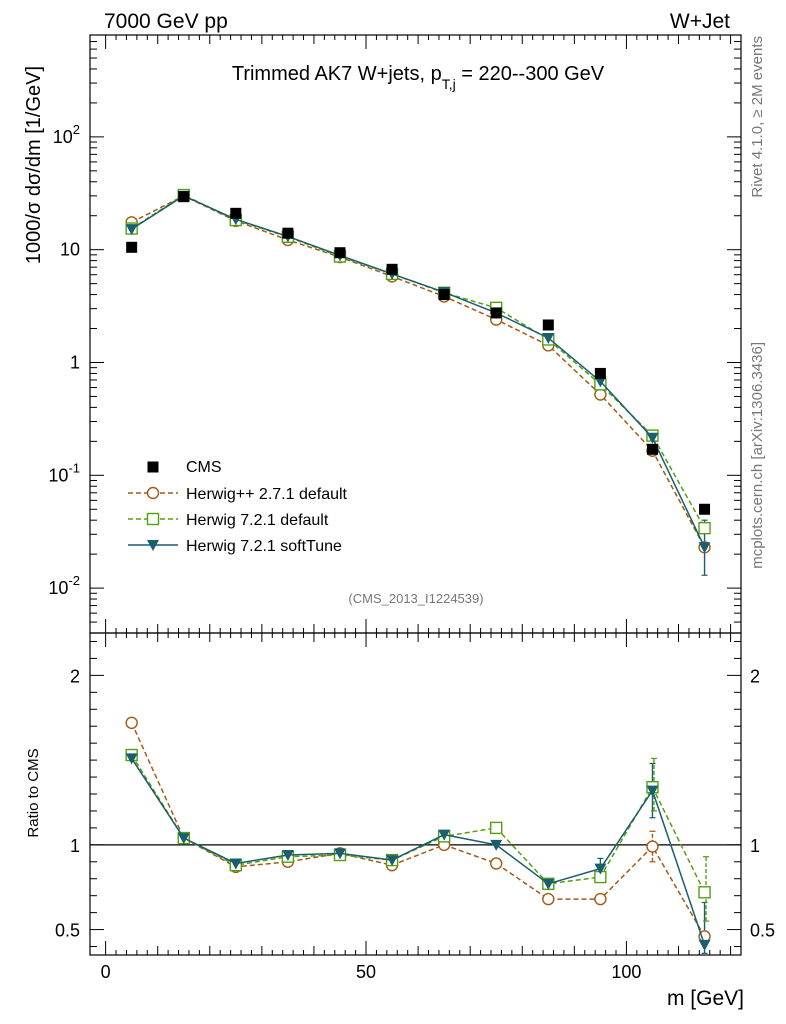 The width and height of the screenshot is (786, 1024). What do you see at coordinates (755, 846) in the screenshot?
I see `ratio-y-tick-label-right: 1` at bounding box center [755, 846].